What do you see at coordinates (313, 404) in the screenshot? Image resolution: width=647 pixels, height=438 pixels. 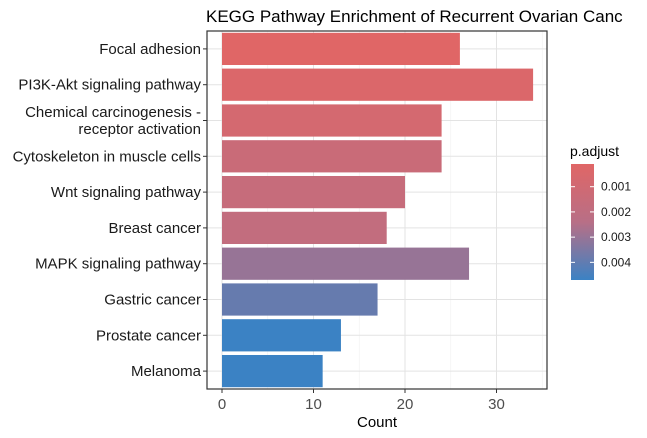 I see `x-tick-label: 10` at bounding box center [313, 404].